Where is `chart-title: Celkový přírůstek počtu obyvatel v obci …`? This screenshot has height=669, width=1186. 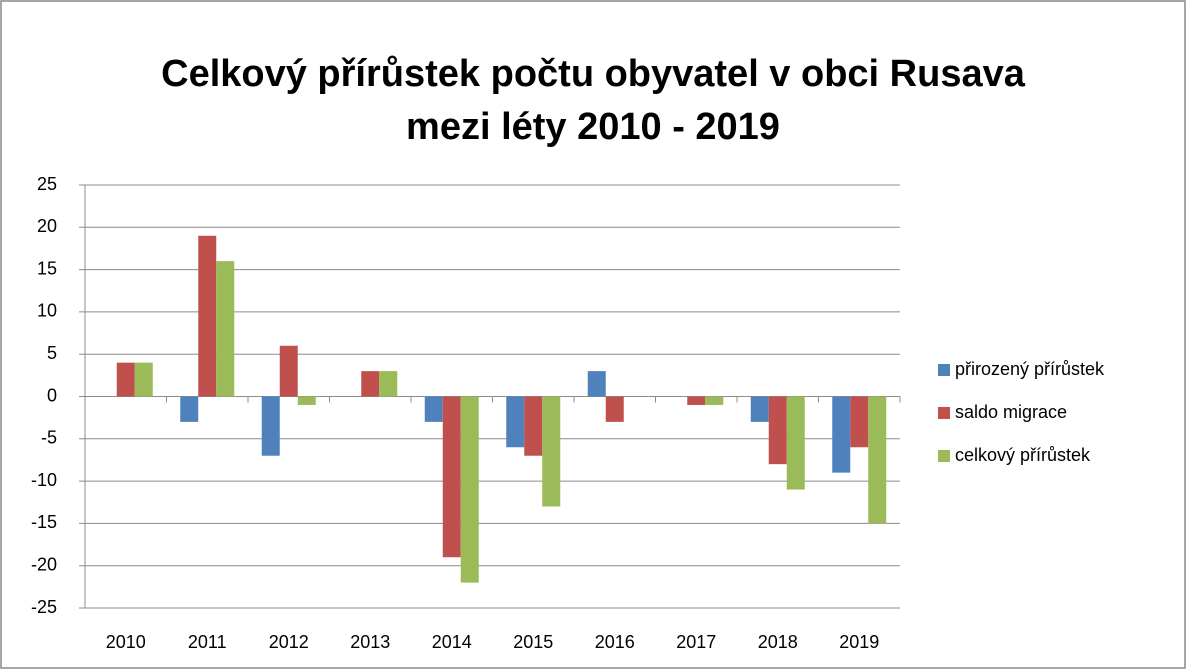 chart-title: Celkový přírůstek počtu obyvatel v obci … is located at coordinates (593, 74).